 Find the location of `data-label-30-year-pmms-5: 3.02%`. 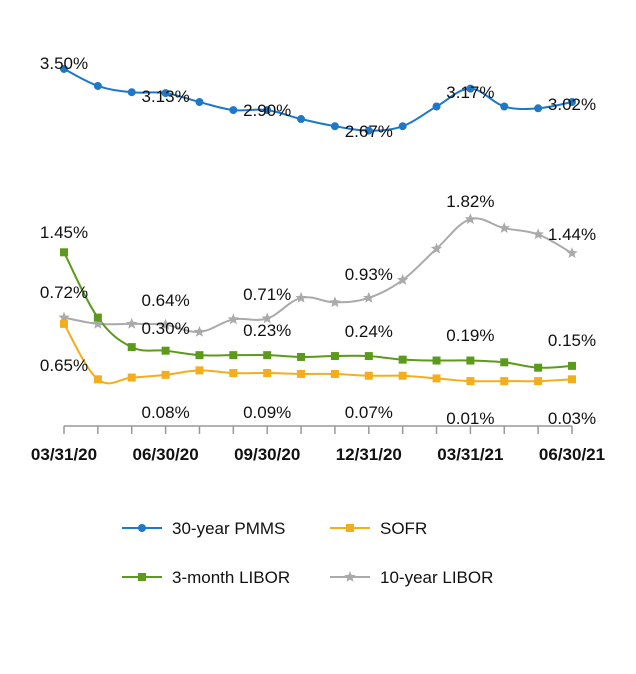

data-label-30-year-pmms-5: 3.02% is located at coordinates (572, 104).